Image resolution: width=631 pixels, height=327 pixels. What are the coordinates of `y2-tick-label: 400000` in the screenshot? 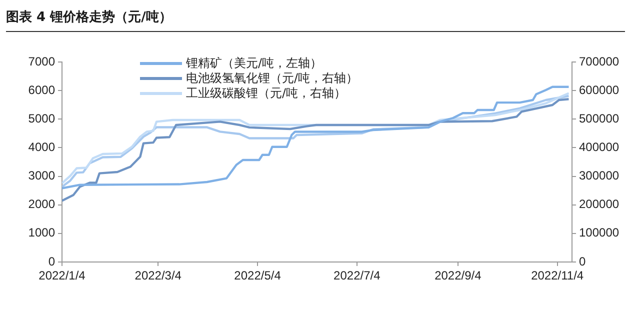 It's located at (599, 147).